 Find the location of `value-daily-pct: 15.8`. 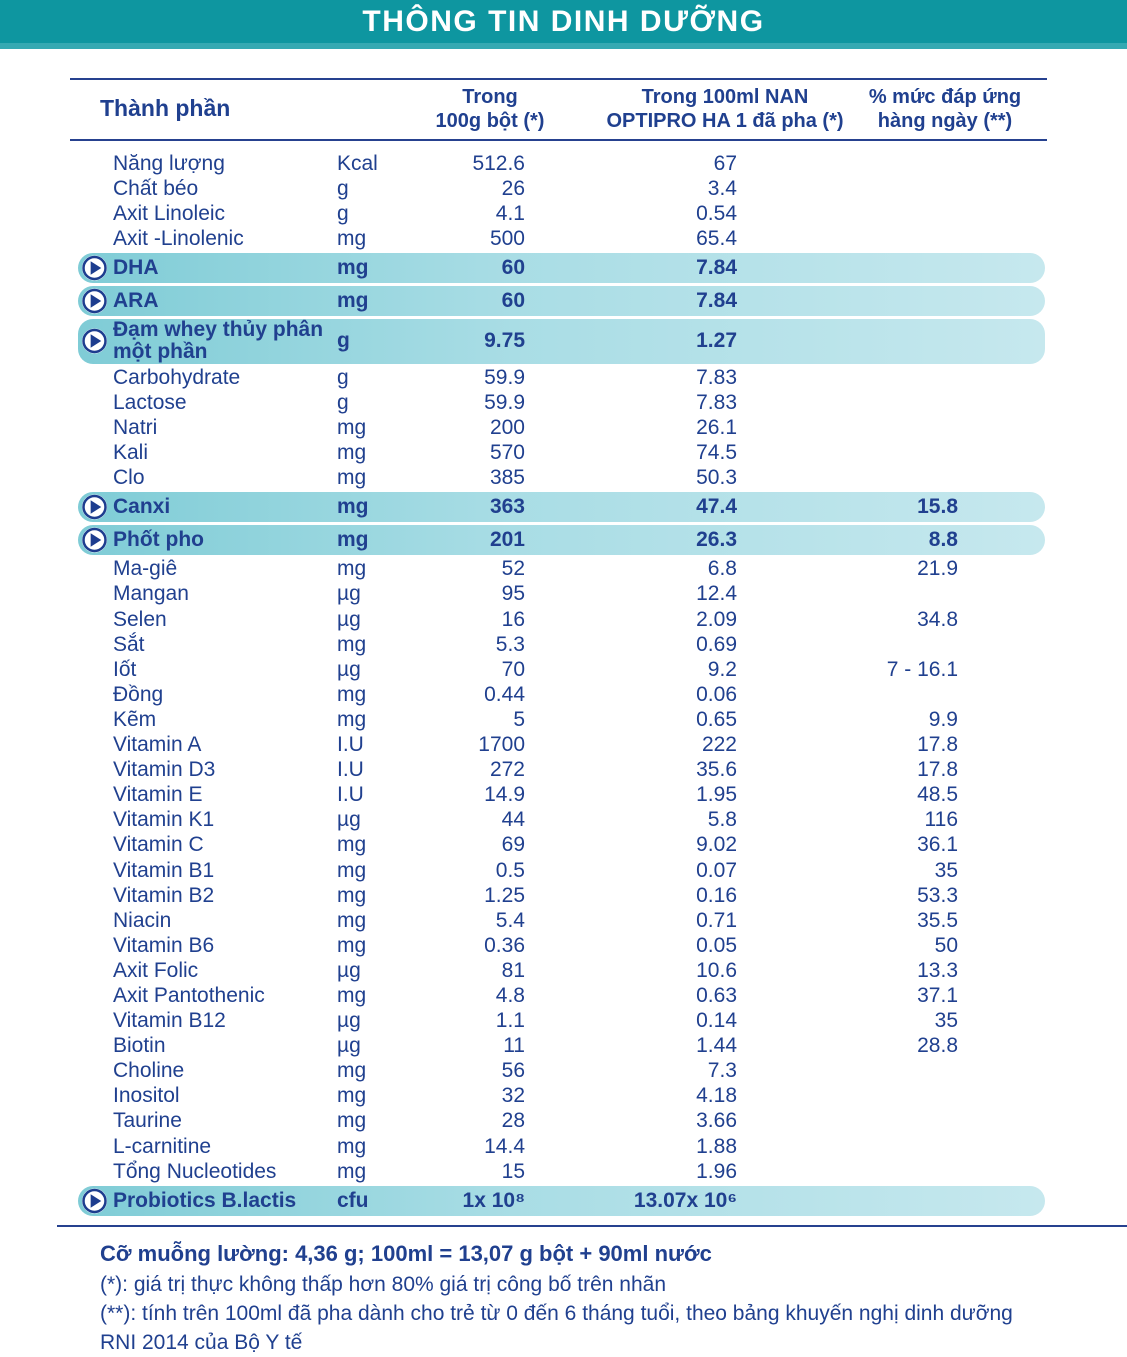

value-daily-pct: 15.8 is located at coordinates (937, 507).